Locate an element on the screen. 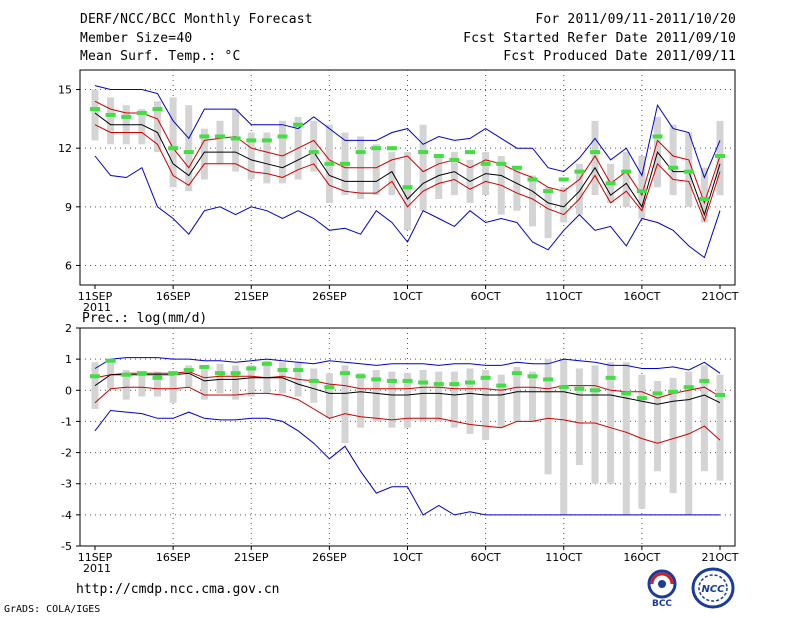 The width and height of the screenshot is (800, 618). x-tick-label: 1OCT is located at coordinates (407, 296).